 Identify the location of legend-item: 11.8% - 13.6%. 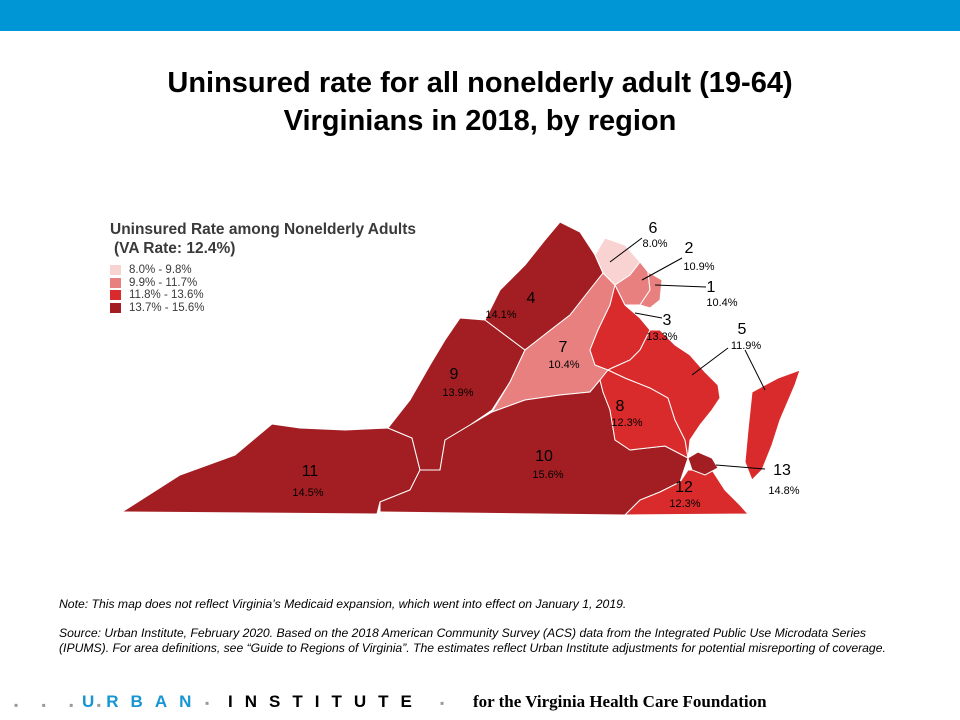
(263, 295).